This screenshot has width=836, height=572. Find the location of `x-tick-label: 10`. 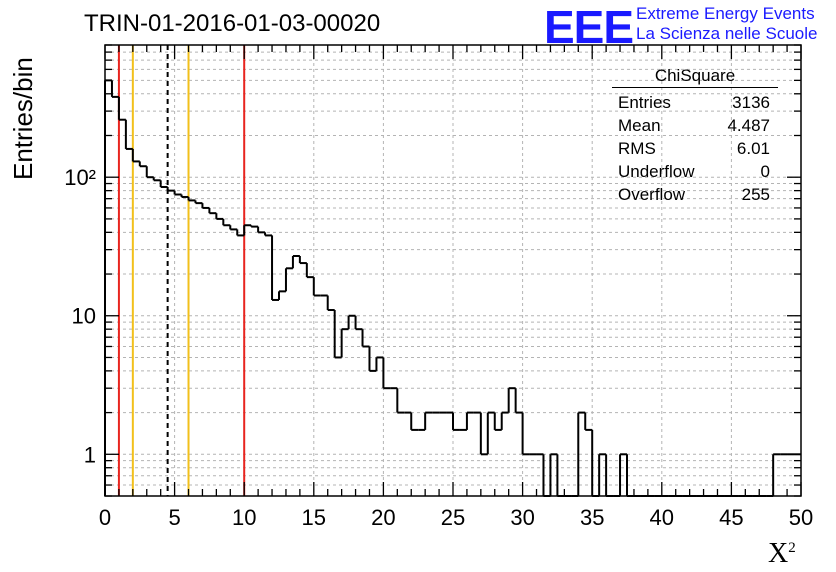

x-tick-label: 10 is located at coordinates (244, 517).